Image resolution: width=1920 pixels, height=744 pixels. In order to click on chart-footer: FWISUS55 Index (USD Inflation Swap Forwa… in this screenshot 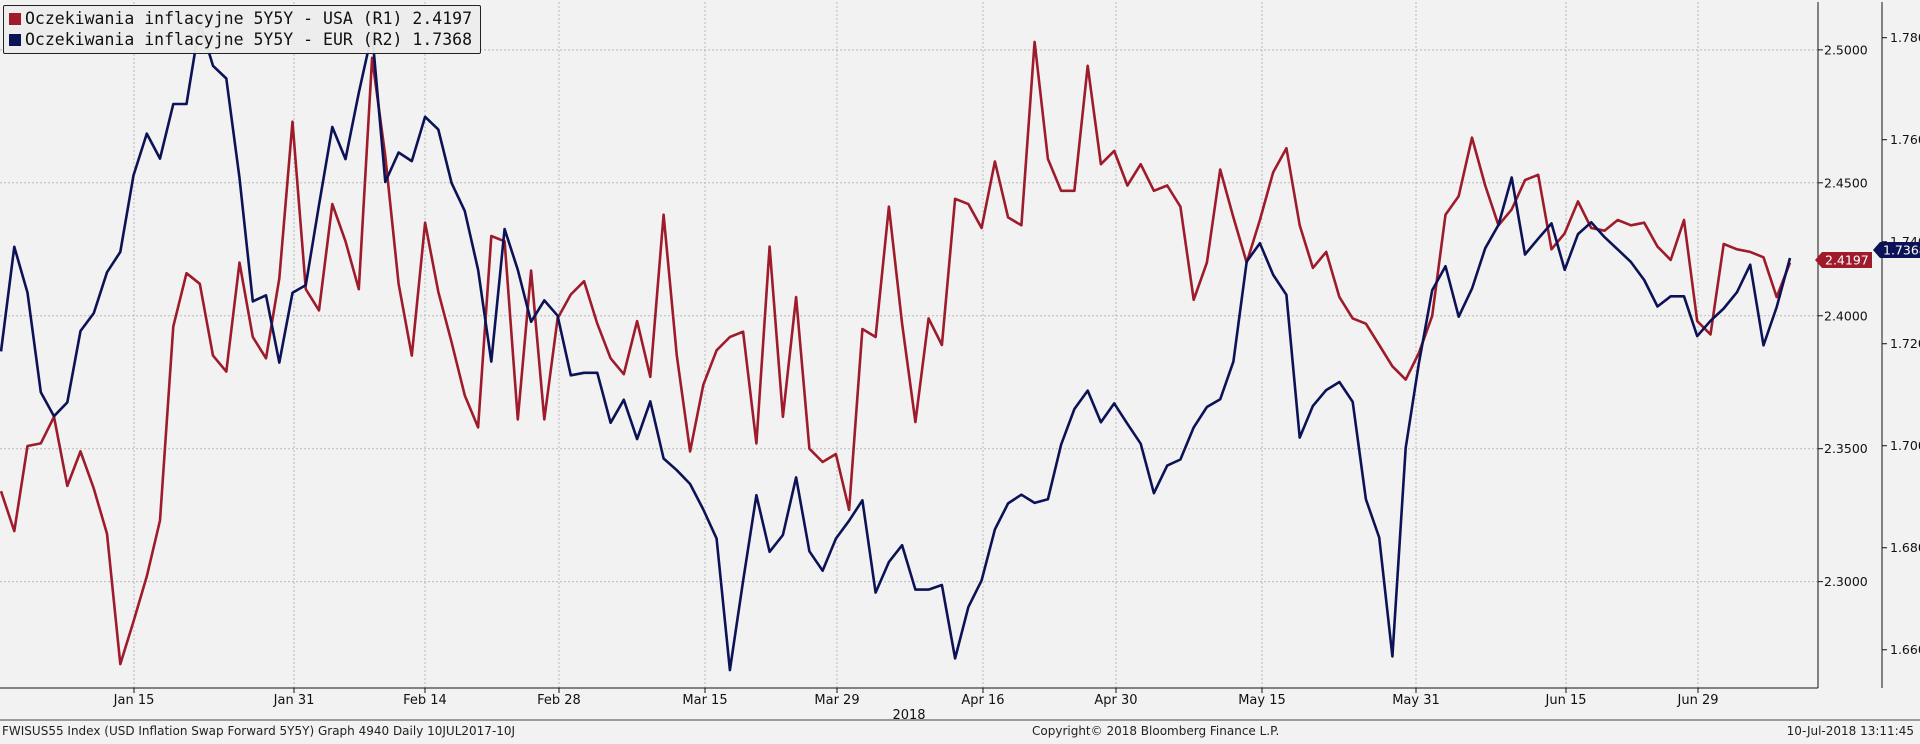, I will do `click(960, 731)`.